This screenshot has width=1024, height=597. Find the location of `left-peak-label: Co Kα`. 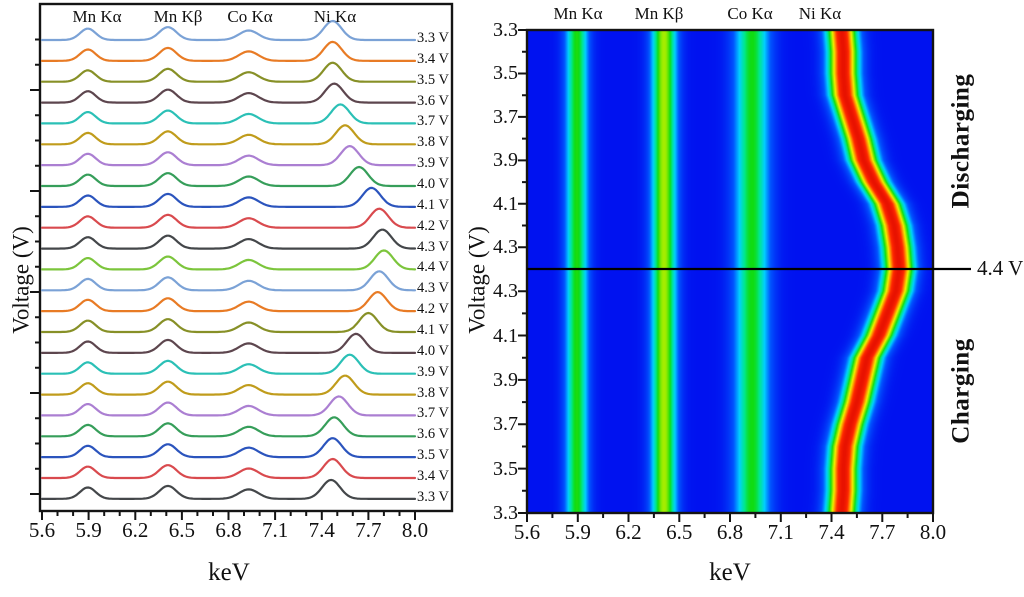

left-peak-label: Co Kα is located at coordinates (250, 16).